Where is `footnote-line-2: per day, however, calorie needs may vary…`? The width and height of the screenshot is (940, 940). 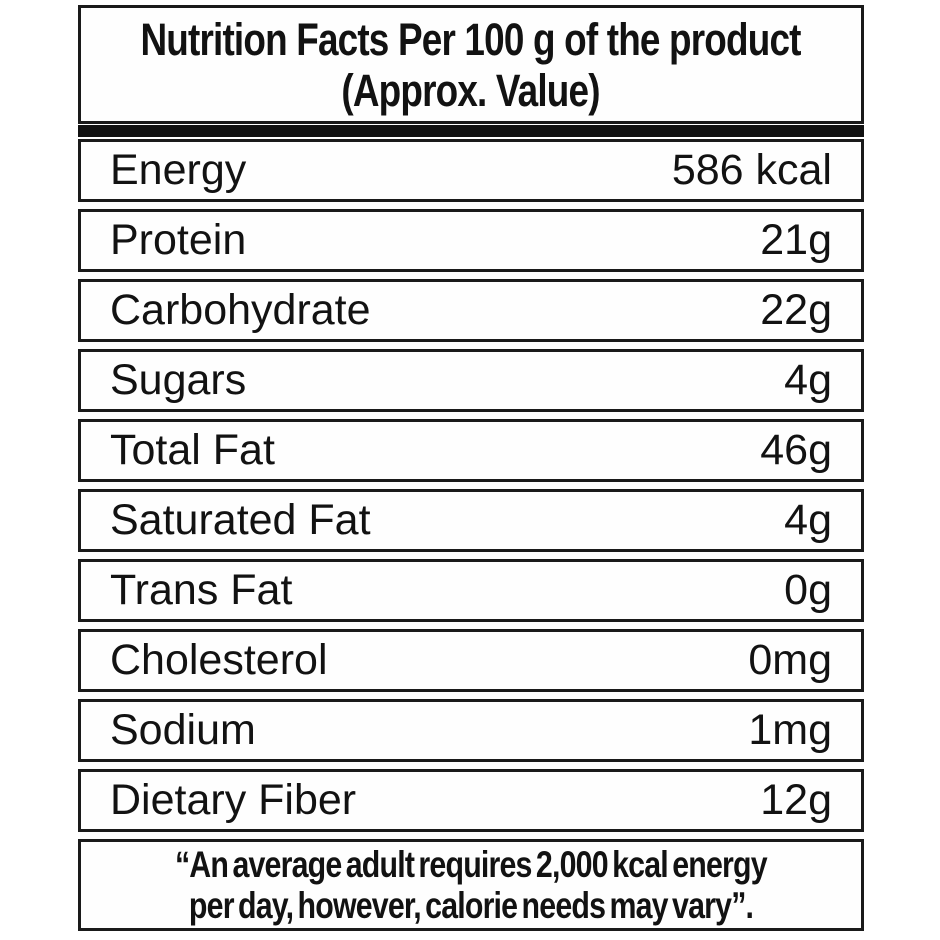 footnote-line-2: per day, however, calorie needs may vary… is located at coordinates (471, 905).